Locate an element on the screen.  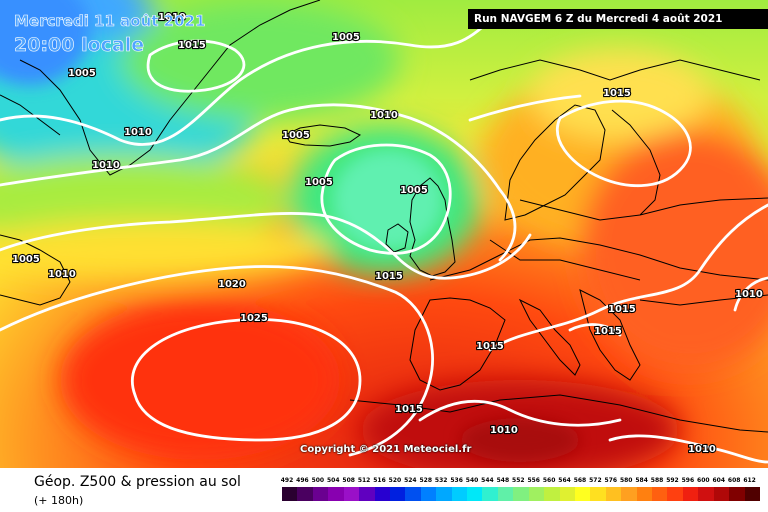
scale-label: 612 is located at coordinates (749, 480).